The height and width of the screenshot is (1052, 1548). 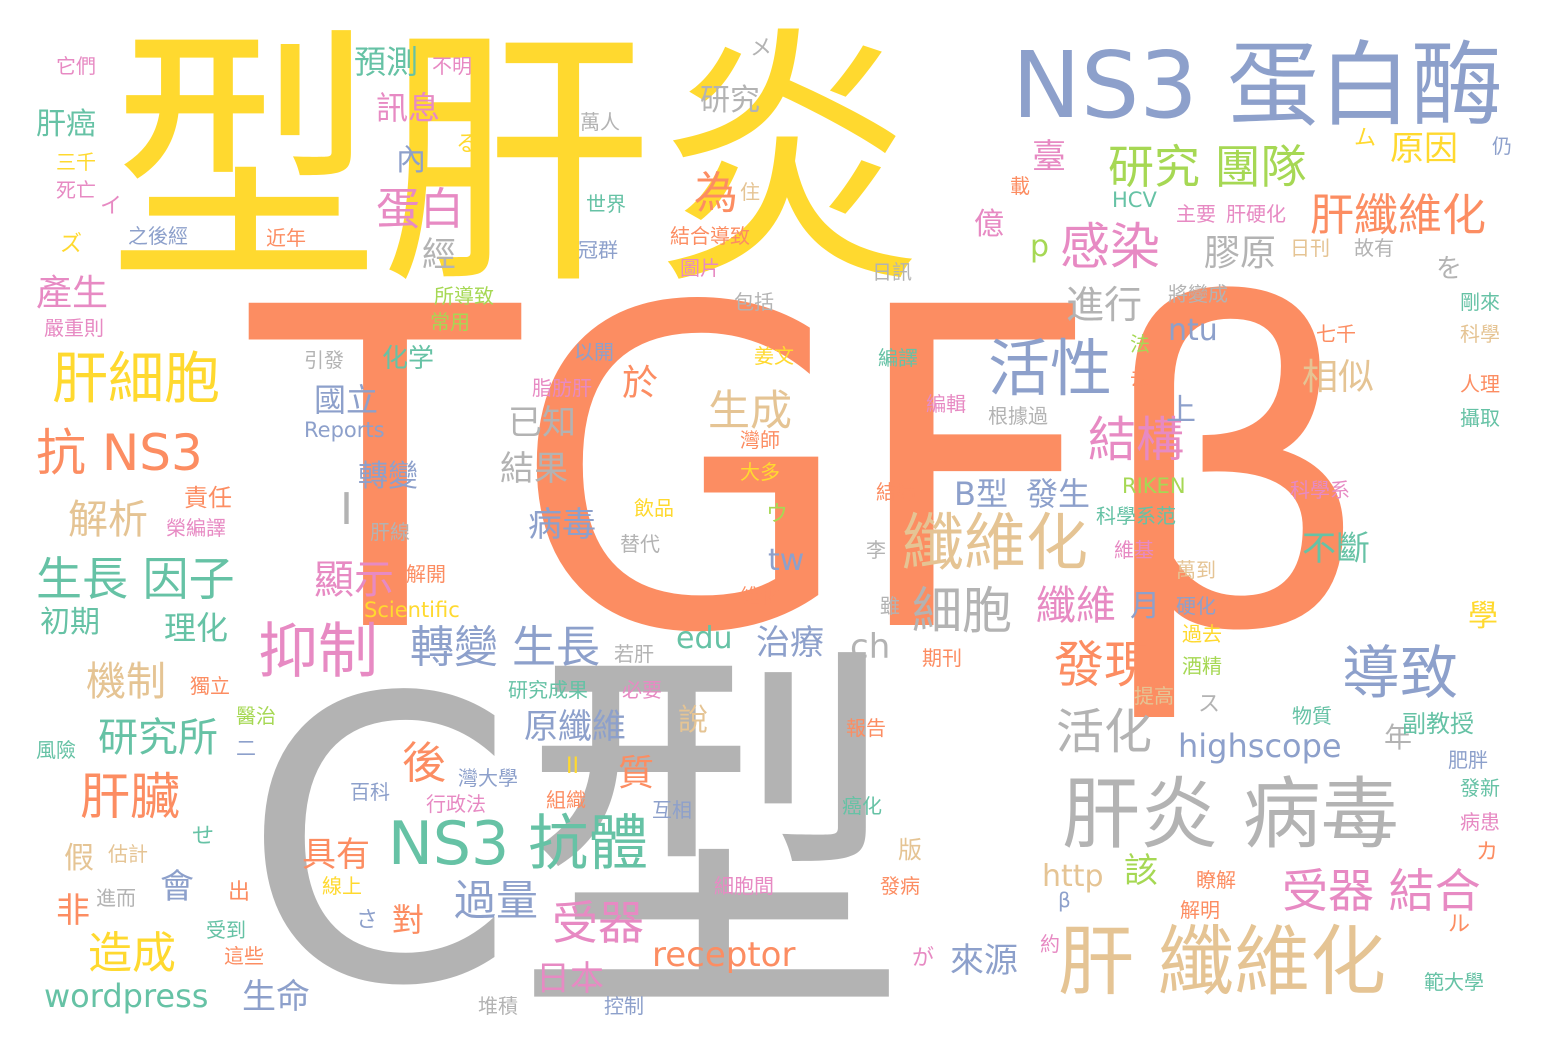 I want to click on word-mostly: 大多, so click(x=760, y=472).